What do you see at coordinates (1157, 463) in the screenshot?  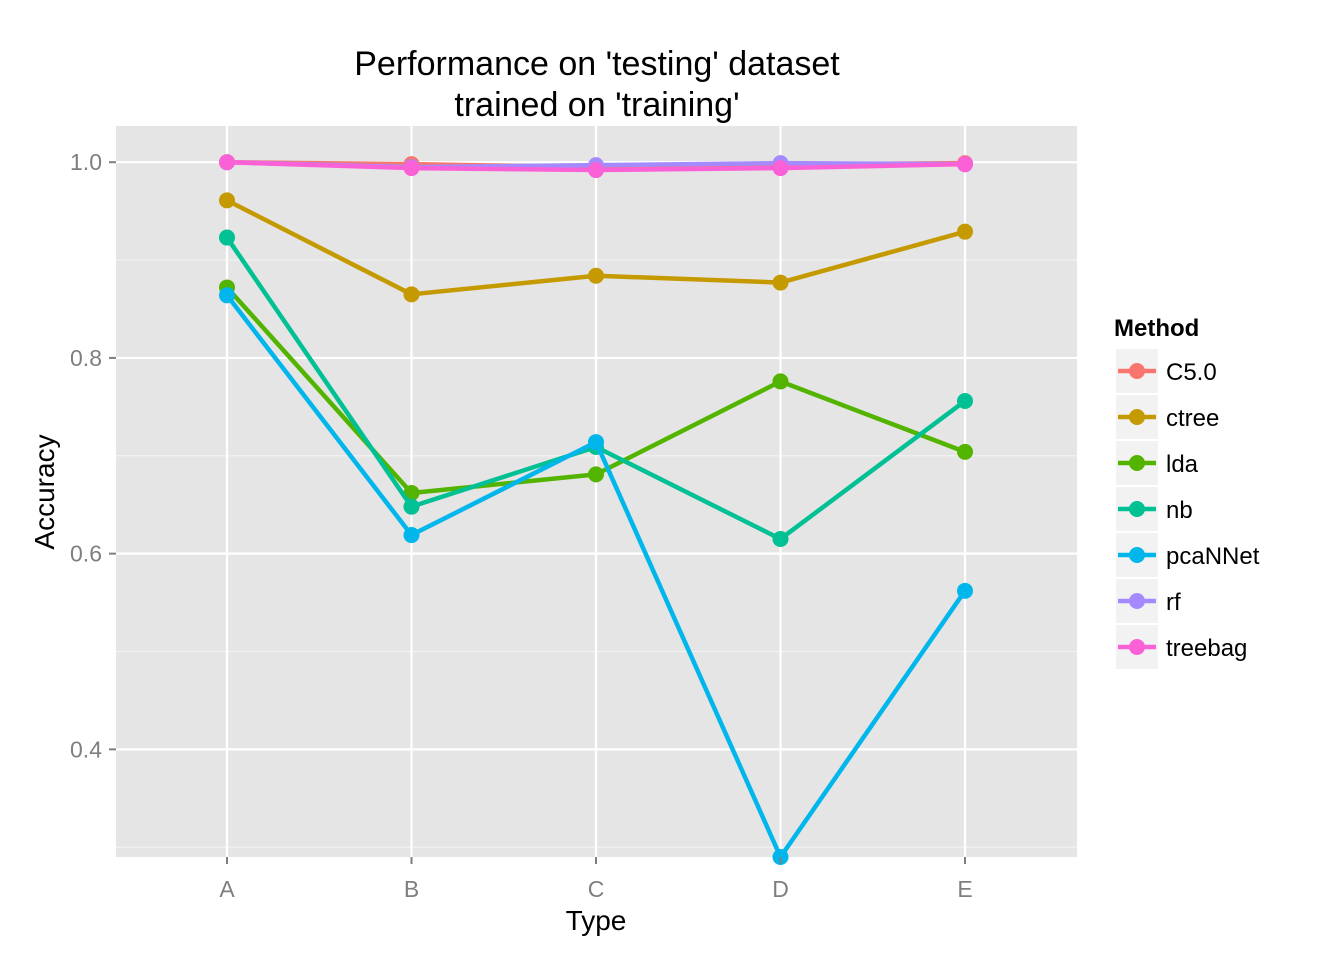 I see `legend-item-lda: lda` at bounding box center [1157, 463].